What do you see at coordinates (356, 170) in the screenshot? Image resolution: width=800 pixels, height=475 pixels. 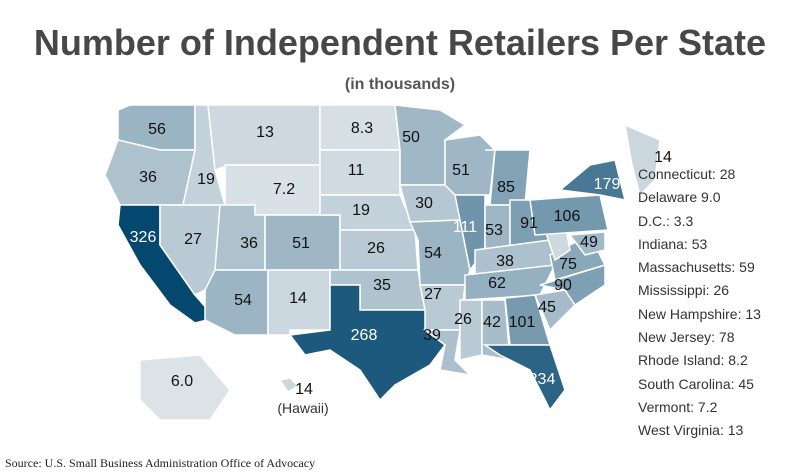 I see `value-label-south-dakota: 11` at bounding box center [356, 170].